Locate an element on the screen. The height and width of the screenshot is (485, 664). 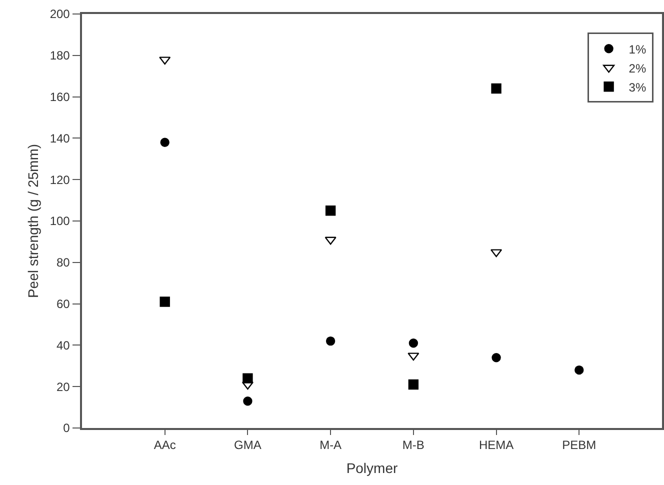
x-tick-label: M-A is located at coordinates (331, 445).